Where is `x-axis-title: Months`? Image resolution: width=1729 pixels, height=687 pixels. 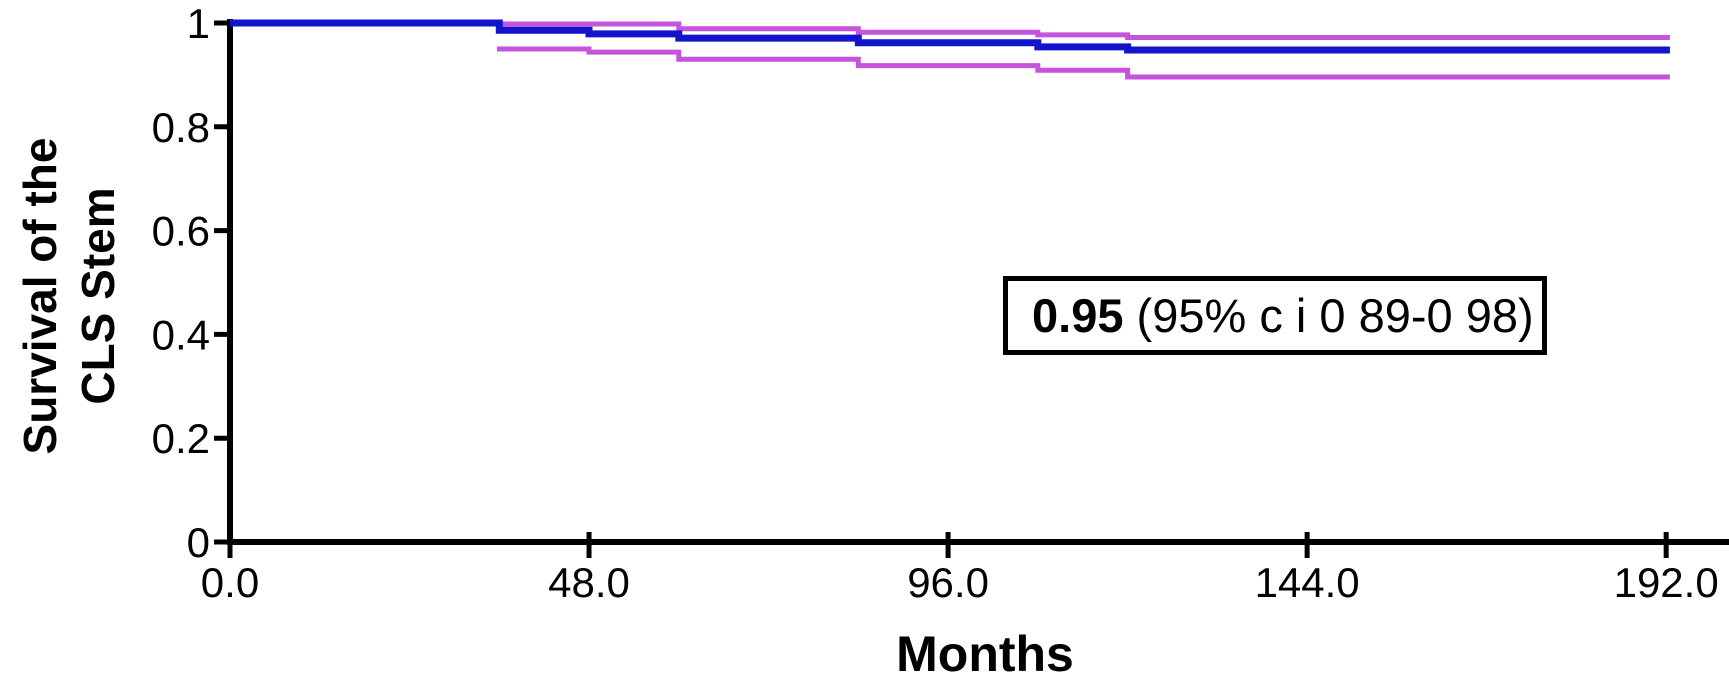
x-axis-title: Months is located at coordinates (985, 654).